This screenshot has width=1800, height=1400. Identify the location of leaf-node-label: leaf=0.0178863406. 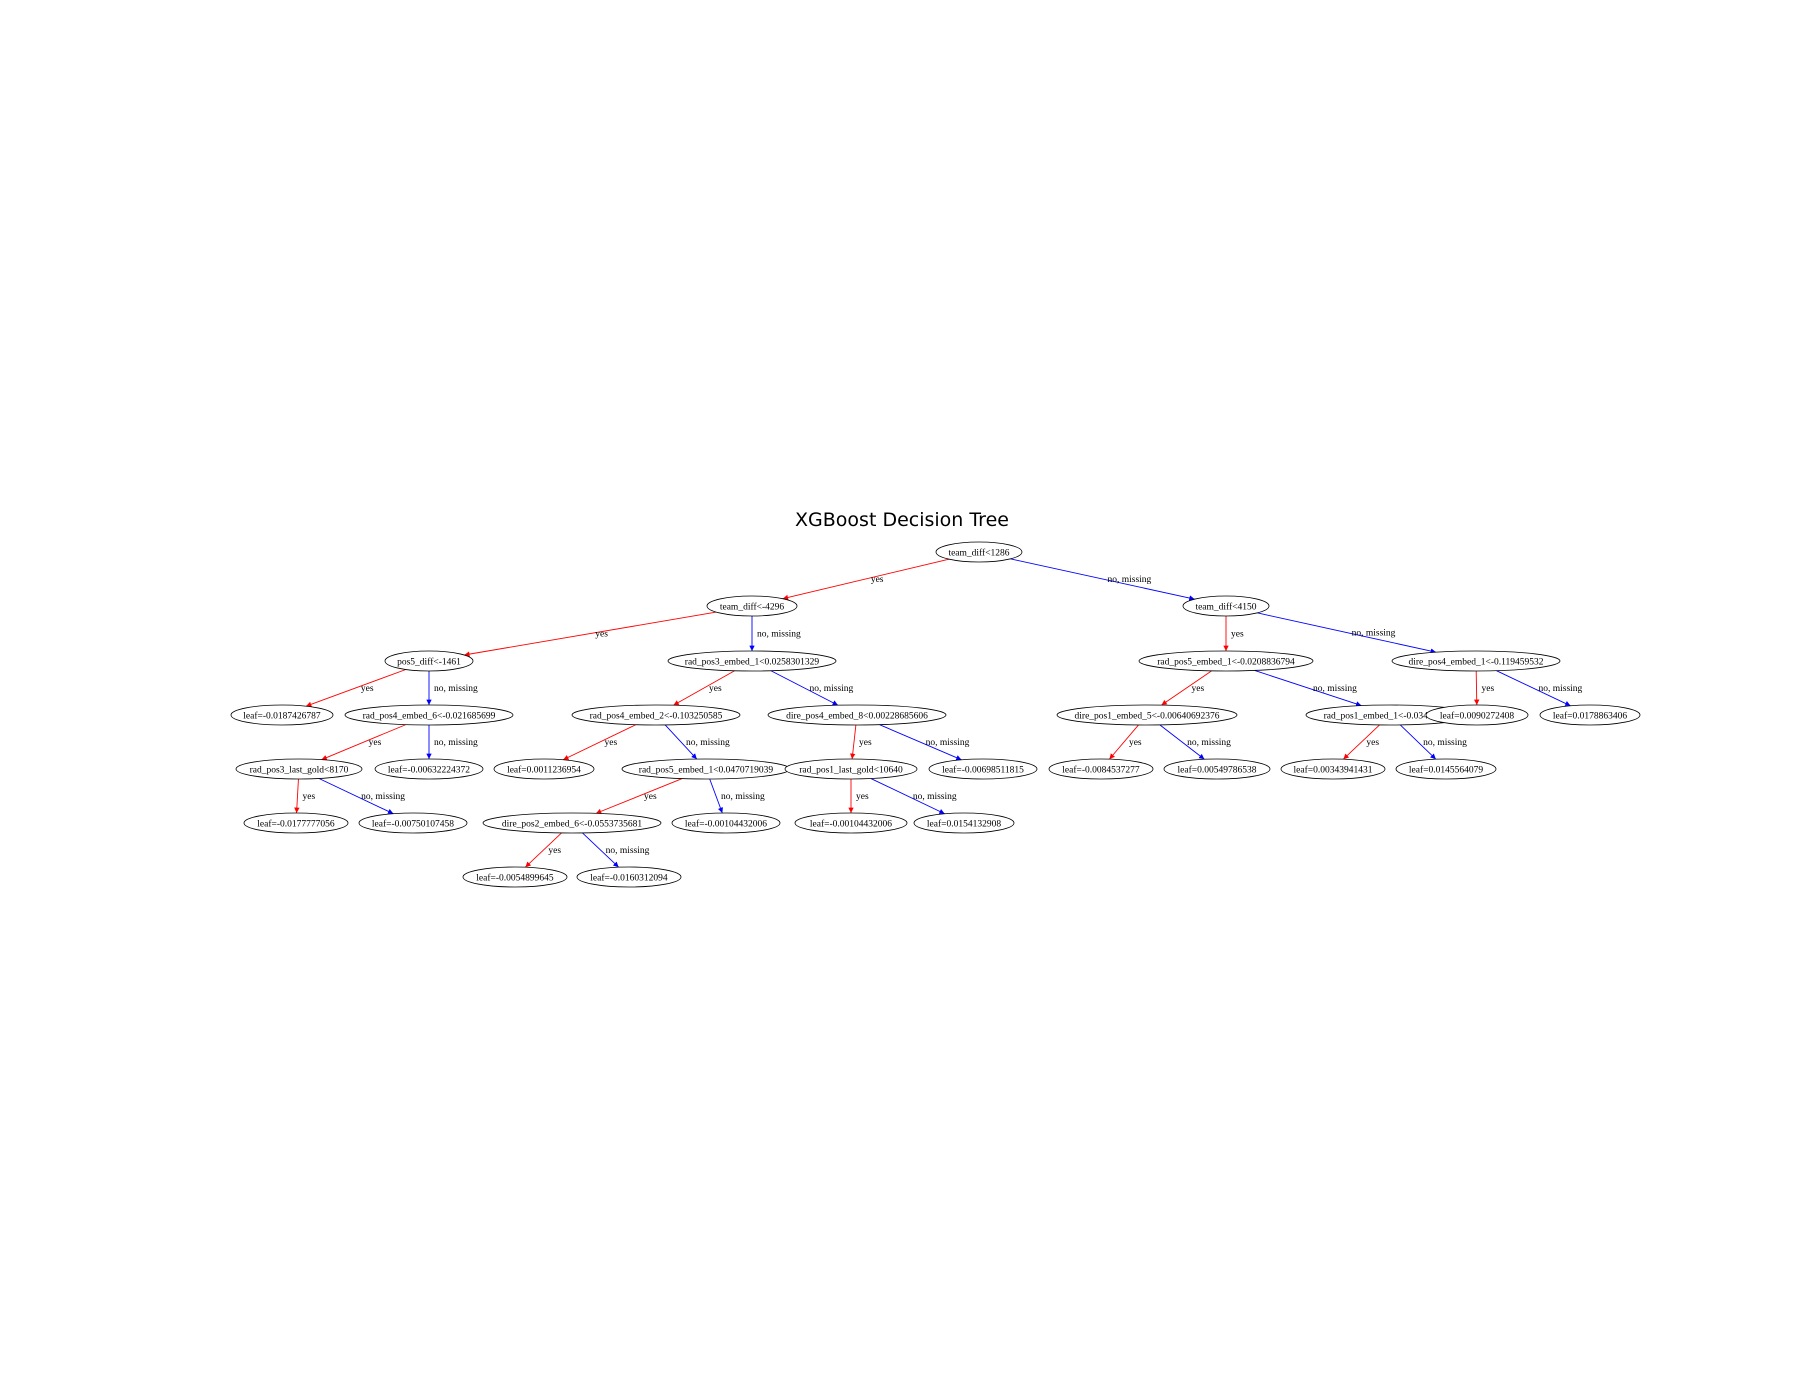
(1590, 716).